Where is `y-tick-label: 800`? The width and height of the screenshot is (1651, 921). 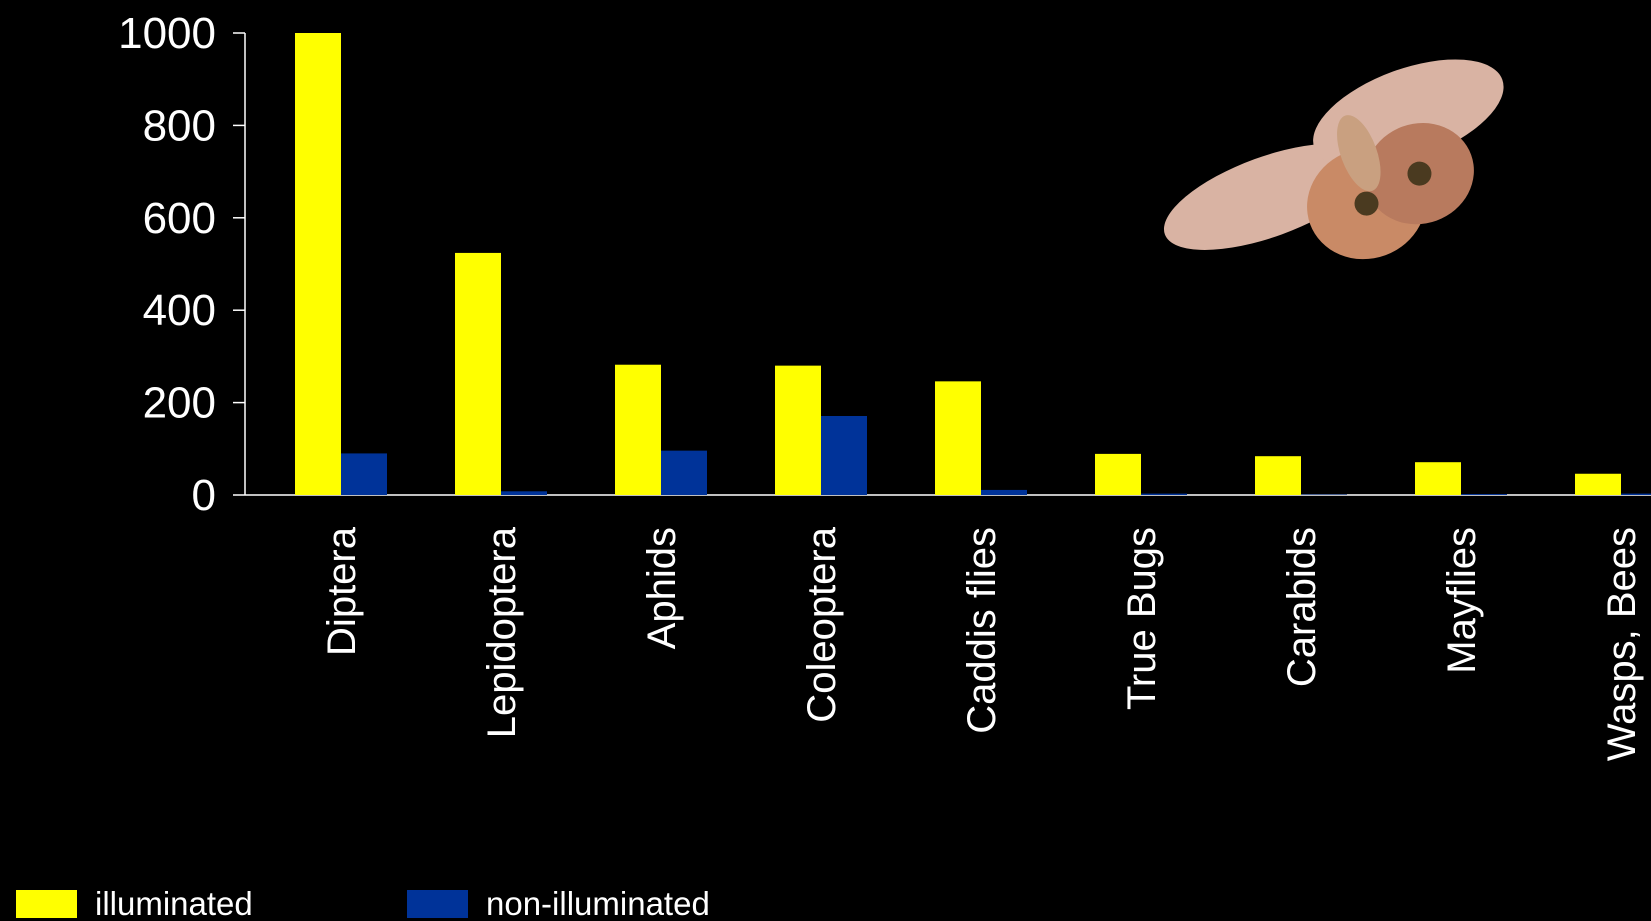
y-tick-label: 800 is located at coordinates (179, 125).